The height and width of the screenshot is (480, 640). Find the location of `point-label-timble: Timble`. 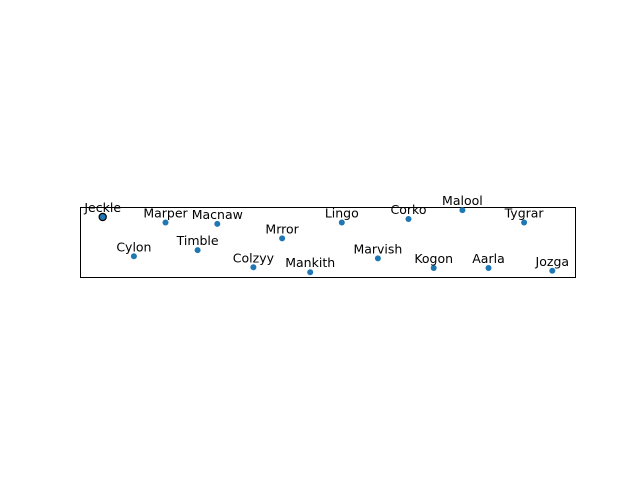

point-label-timble: Timble is located at coordinates (197, 240).